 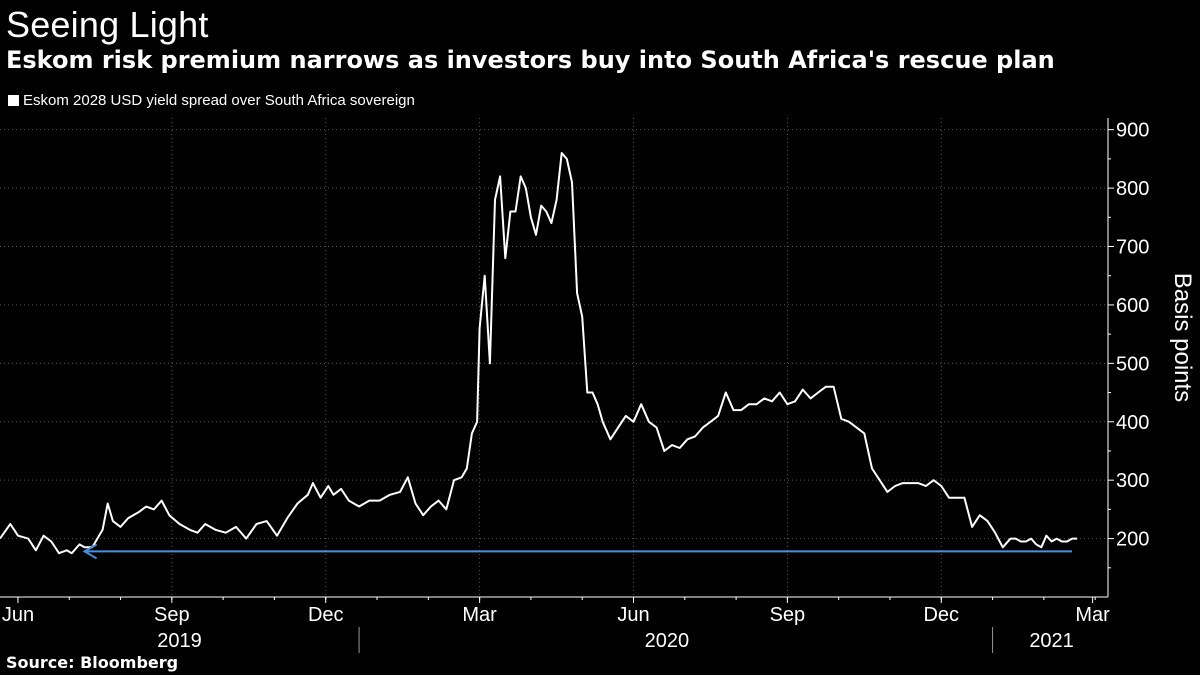 What do you see at coordinates (577, 551) in the screenshot?
I see `annotation-layer` at bounding box center [577, 551].